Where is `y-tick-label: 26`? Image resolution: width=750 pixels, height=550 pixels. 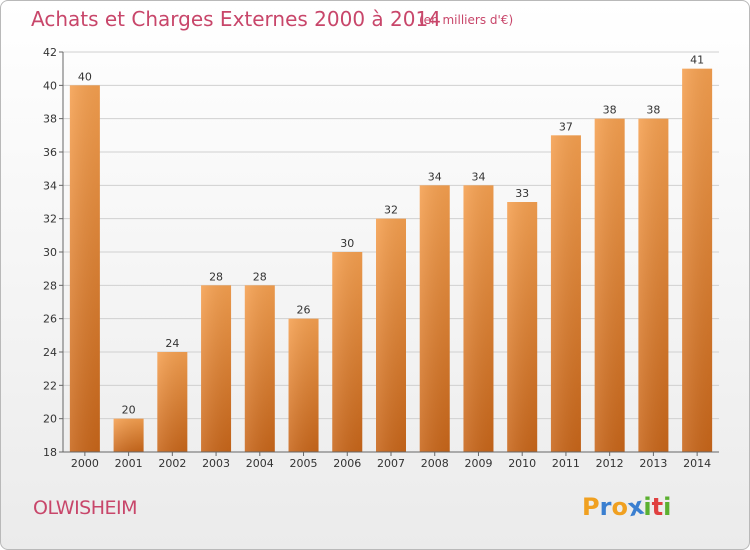
y-tick-label: 26 is located at coordinates (50, 319).